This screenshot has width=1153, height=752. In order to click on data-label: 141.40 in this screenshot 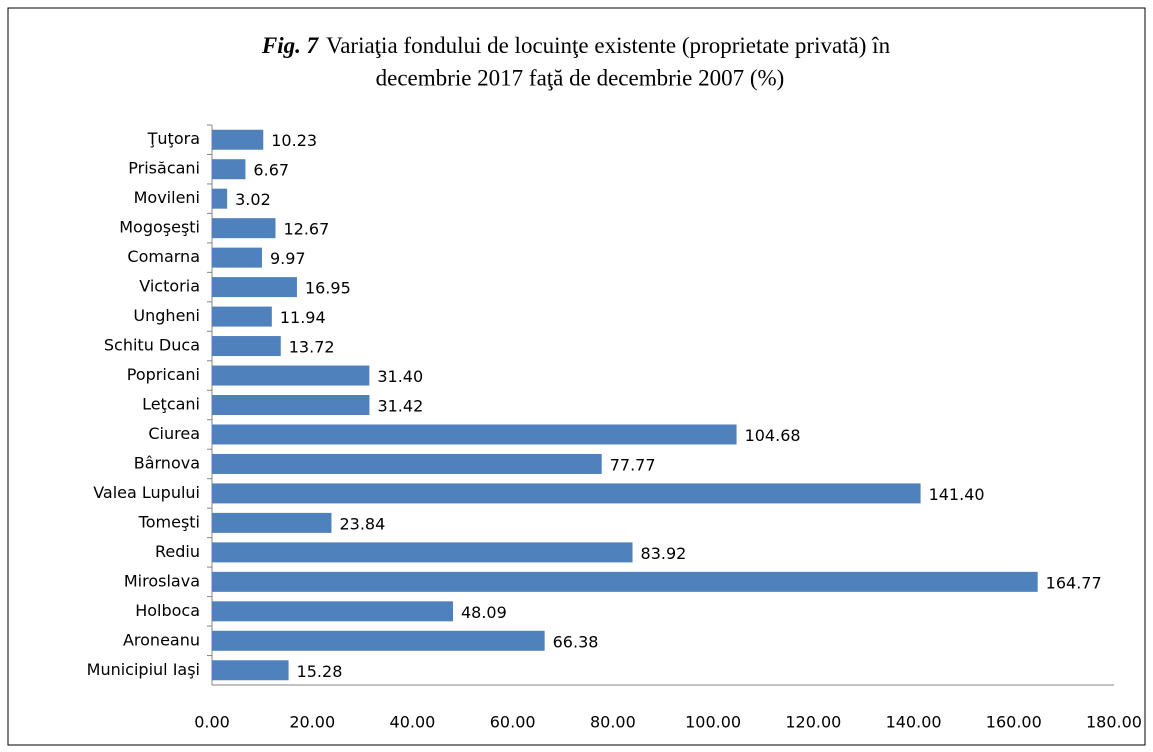, I will do `click(957, 494)`.